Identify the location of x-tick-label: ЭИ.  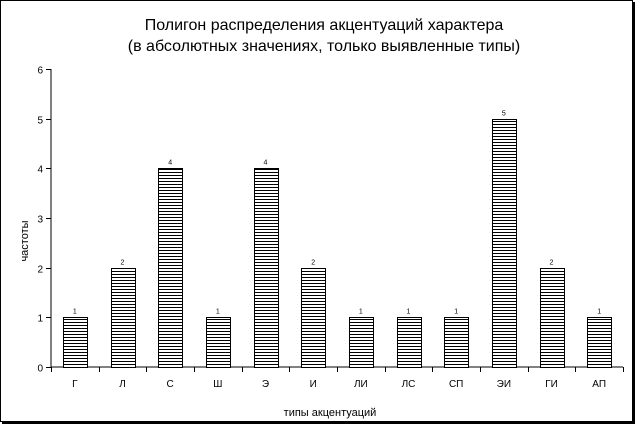
(504, 384).